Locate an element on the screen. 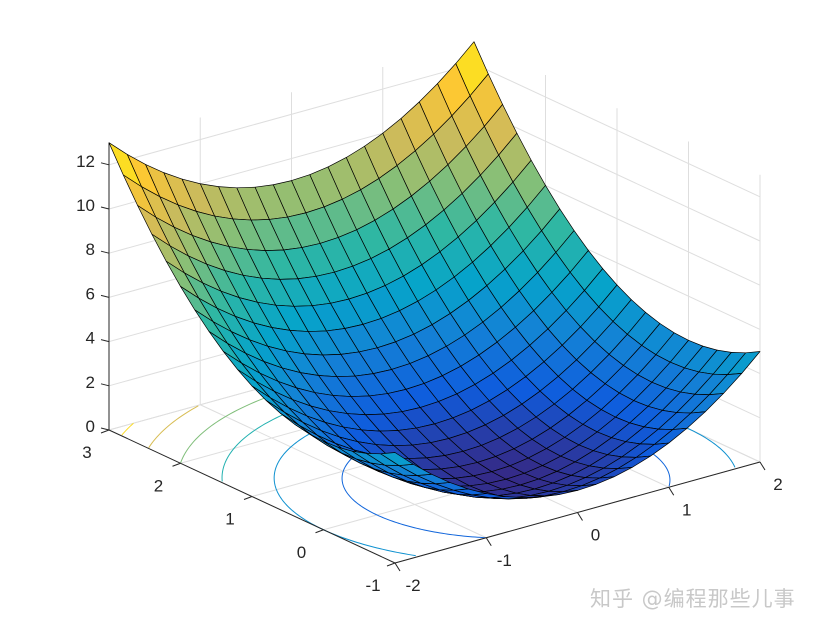  x-tick-label: 0 is located at coordinates (595, 535).